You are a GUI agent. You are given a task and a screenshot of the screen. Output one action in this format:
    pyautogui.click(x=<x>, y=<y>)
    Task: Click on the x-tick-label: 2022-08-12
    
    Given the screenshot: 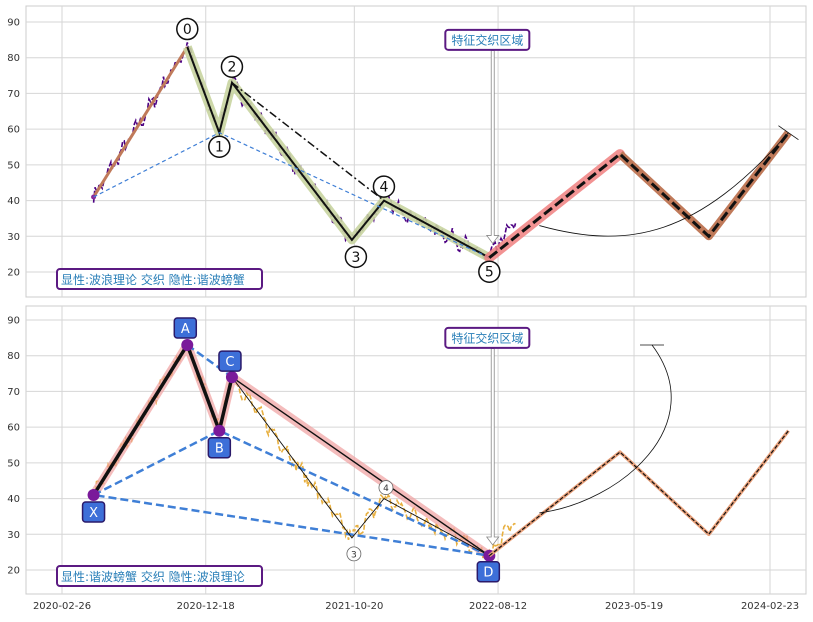 What is the action you would take?
    pyautogui.click(x=498, y=606)
    